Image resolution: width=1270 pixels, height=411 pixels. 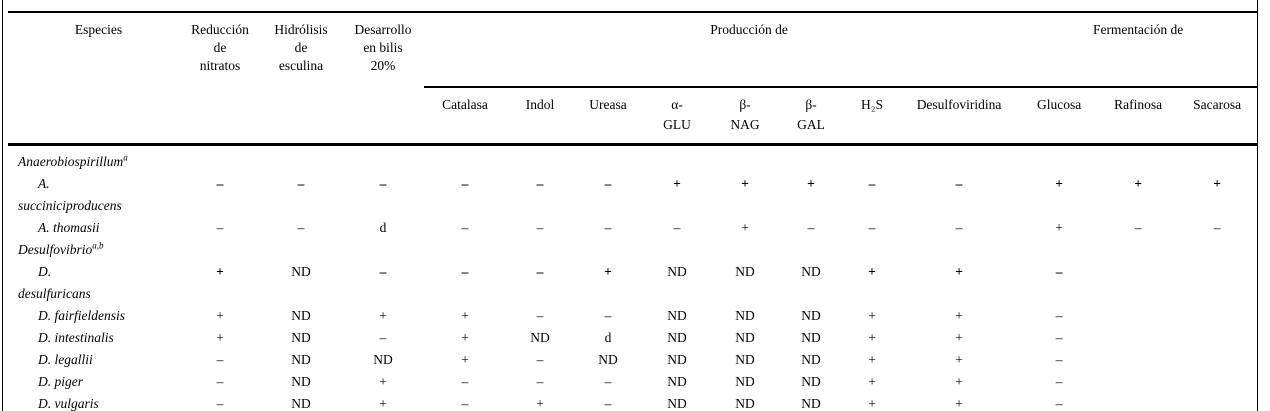 I want to click on species-name-line: D. piger, so click(x=60, y=381).